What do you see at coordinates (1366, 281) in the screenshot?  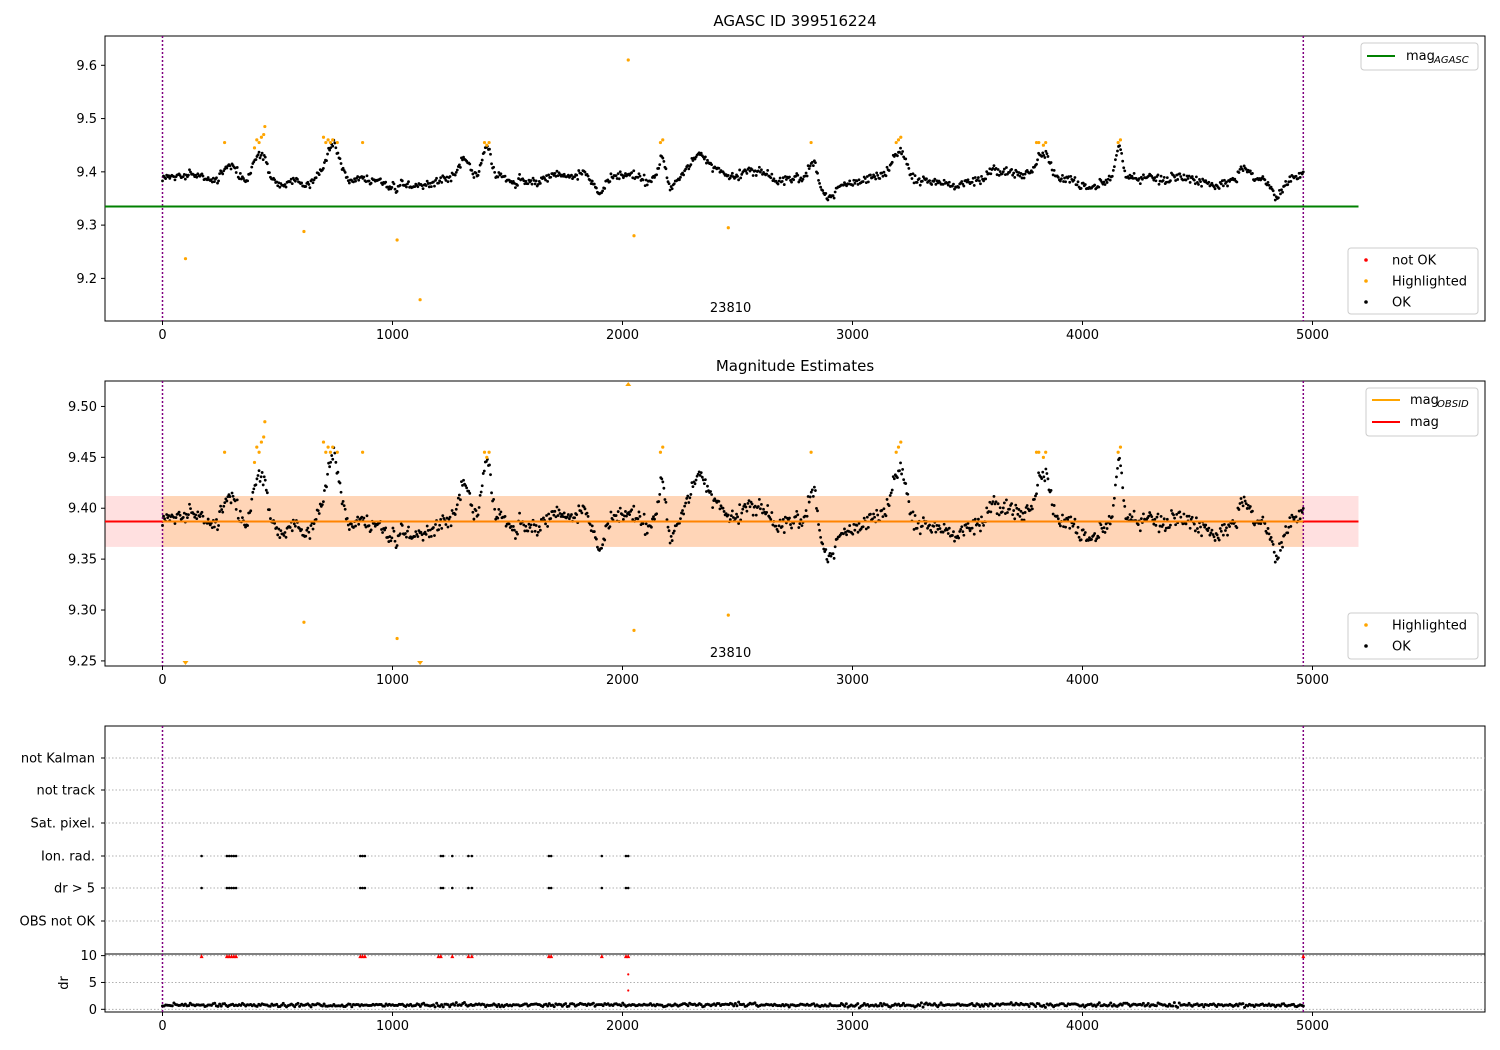 I see `agasc-legend-marker` at bounding box center [1366, 281].